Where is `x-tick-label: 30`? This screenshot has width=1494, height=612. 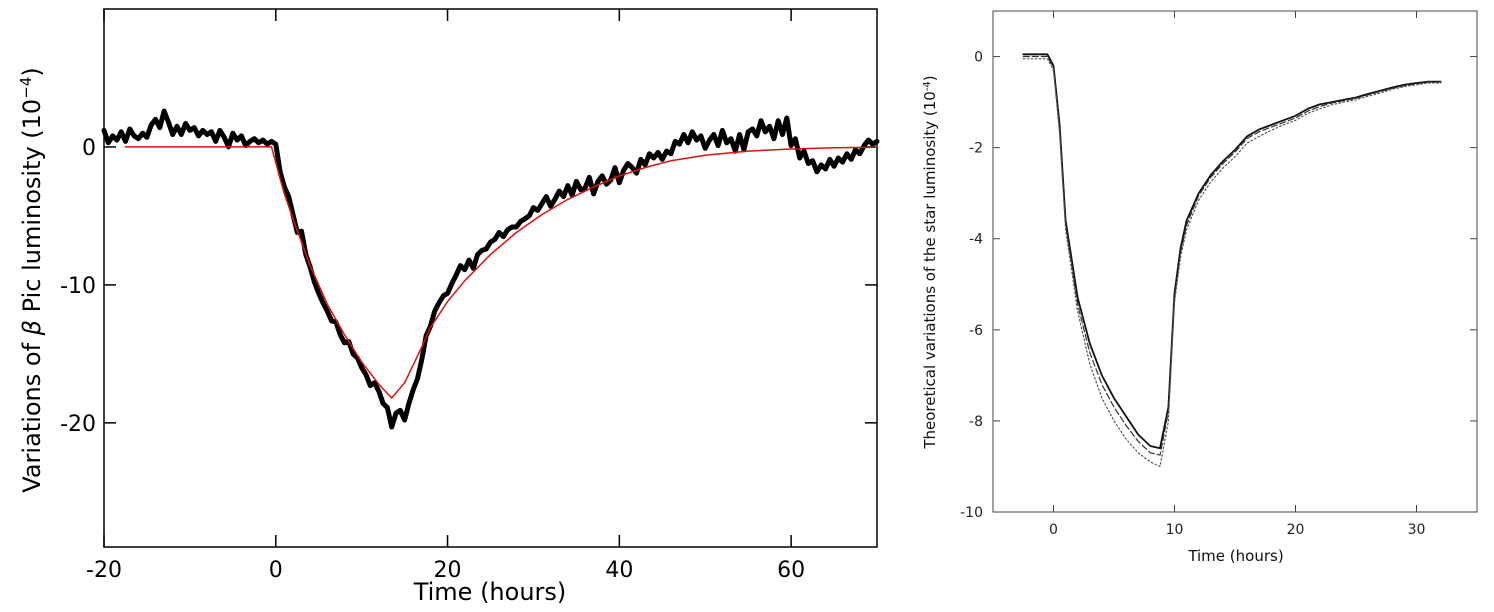 x-tick-label: 30 is located at coordinates (1417, 530).